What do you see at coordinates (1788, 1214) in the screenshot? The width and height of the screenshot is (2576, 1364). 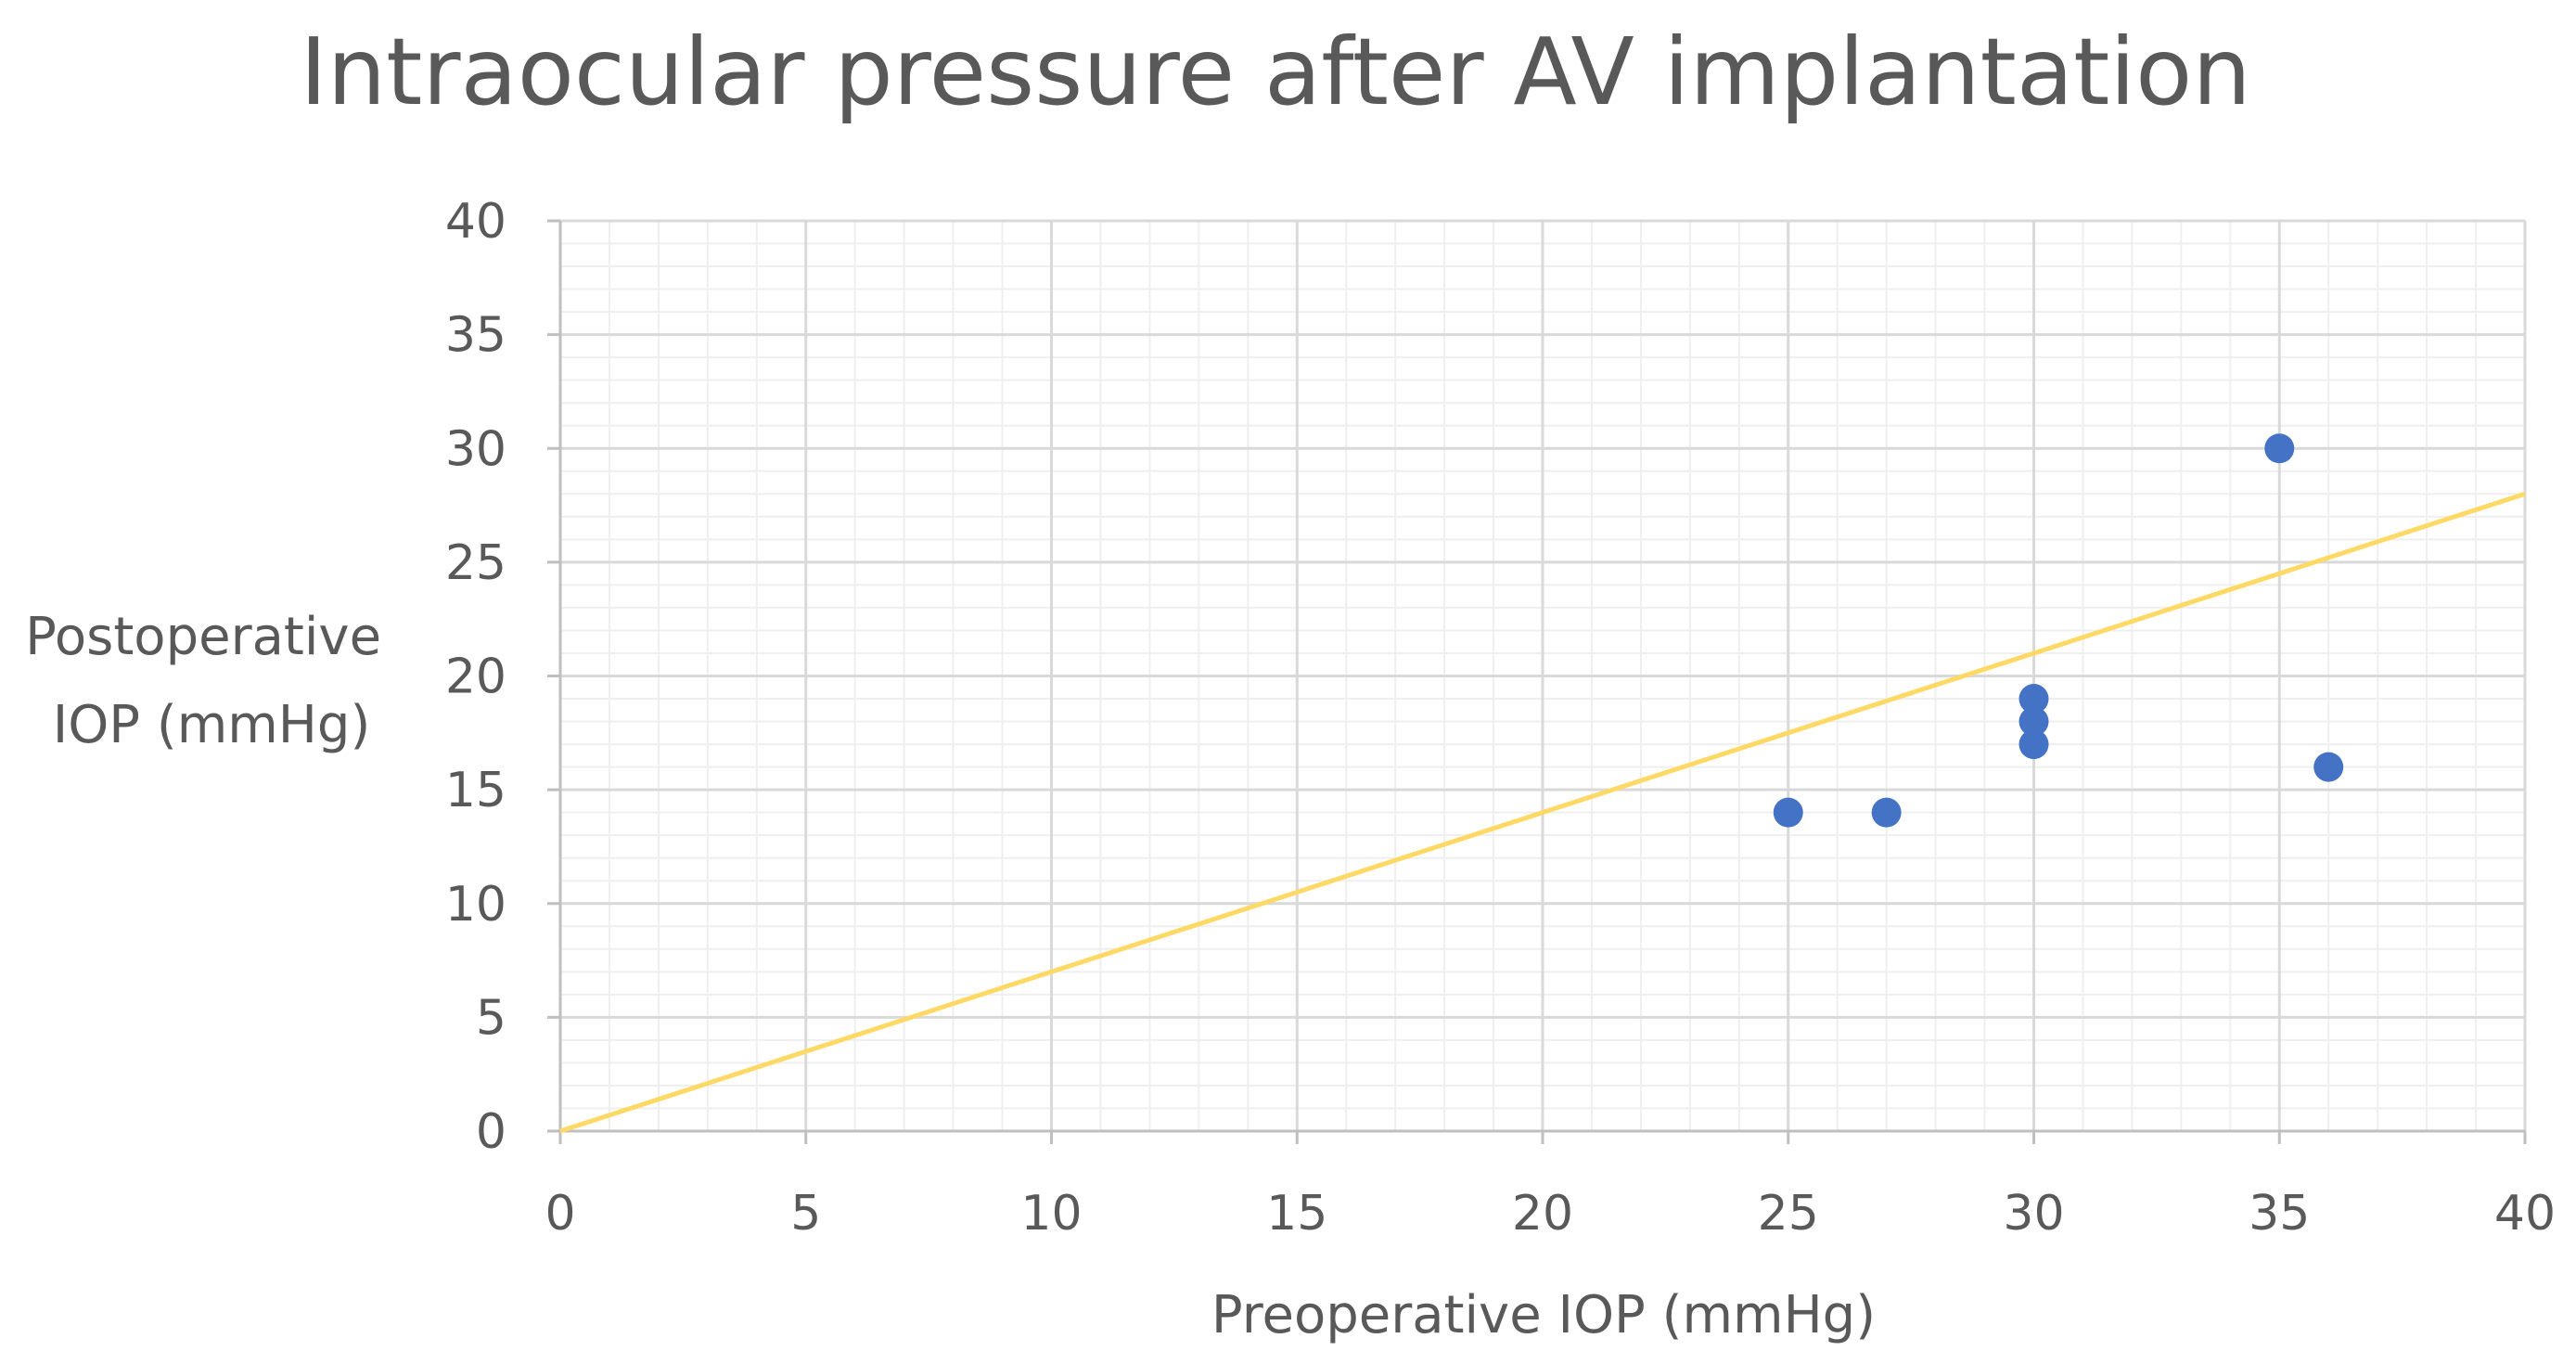 I see `x-tick-label: 25` at bounding box center [1788, 1214].